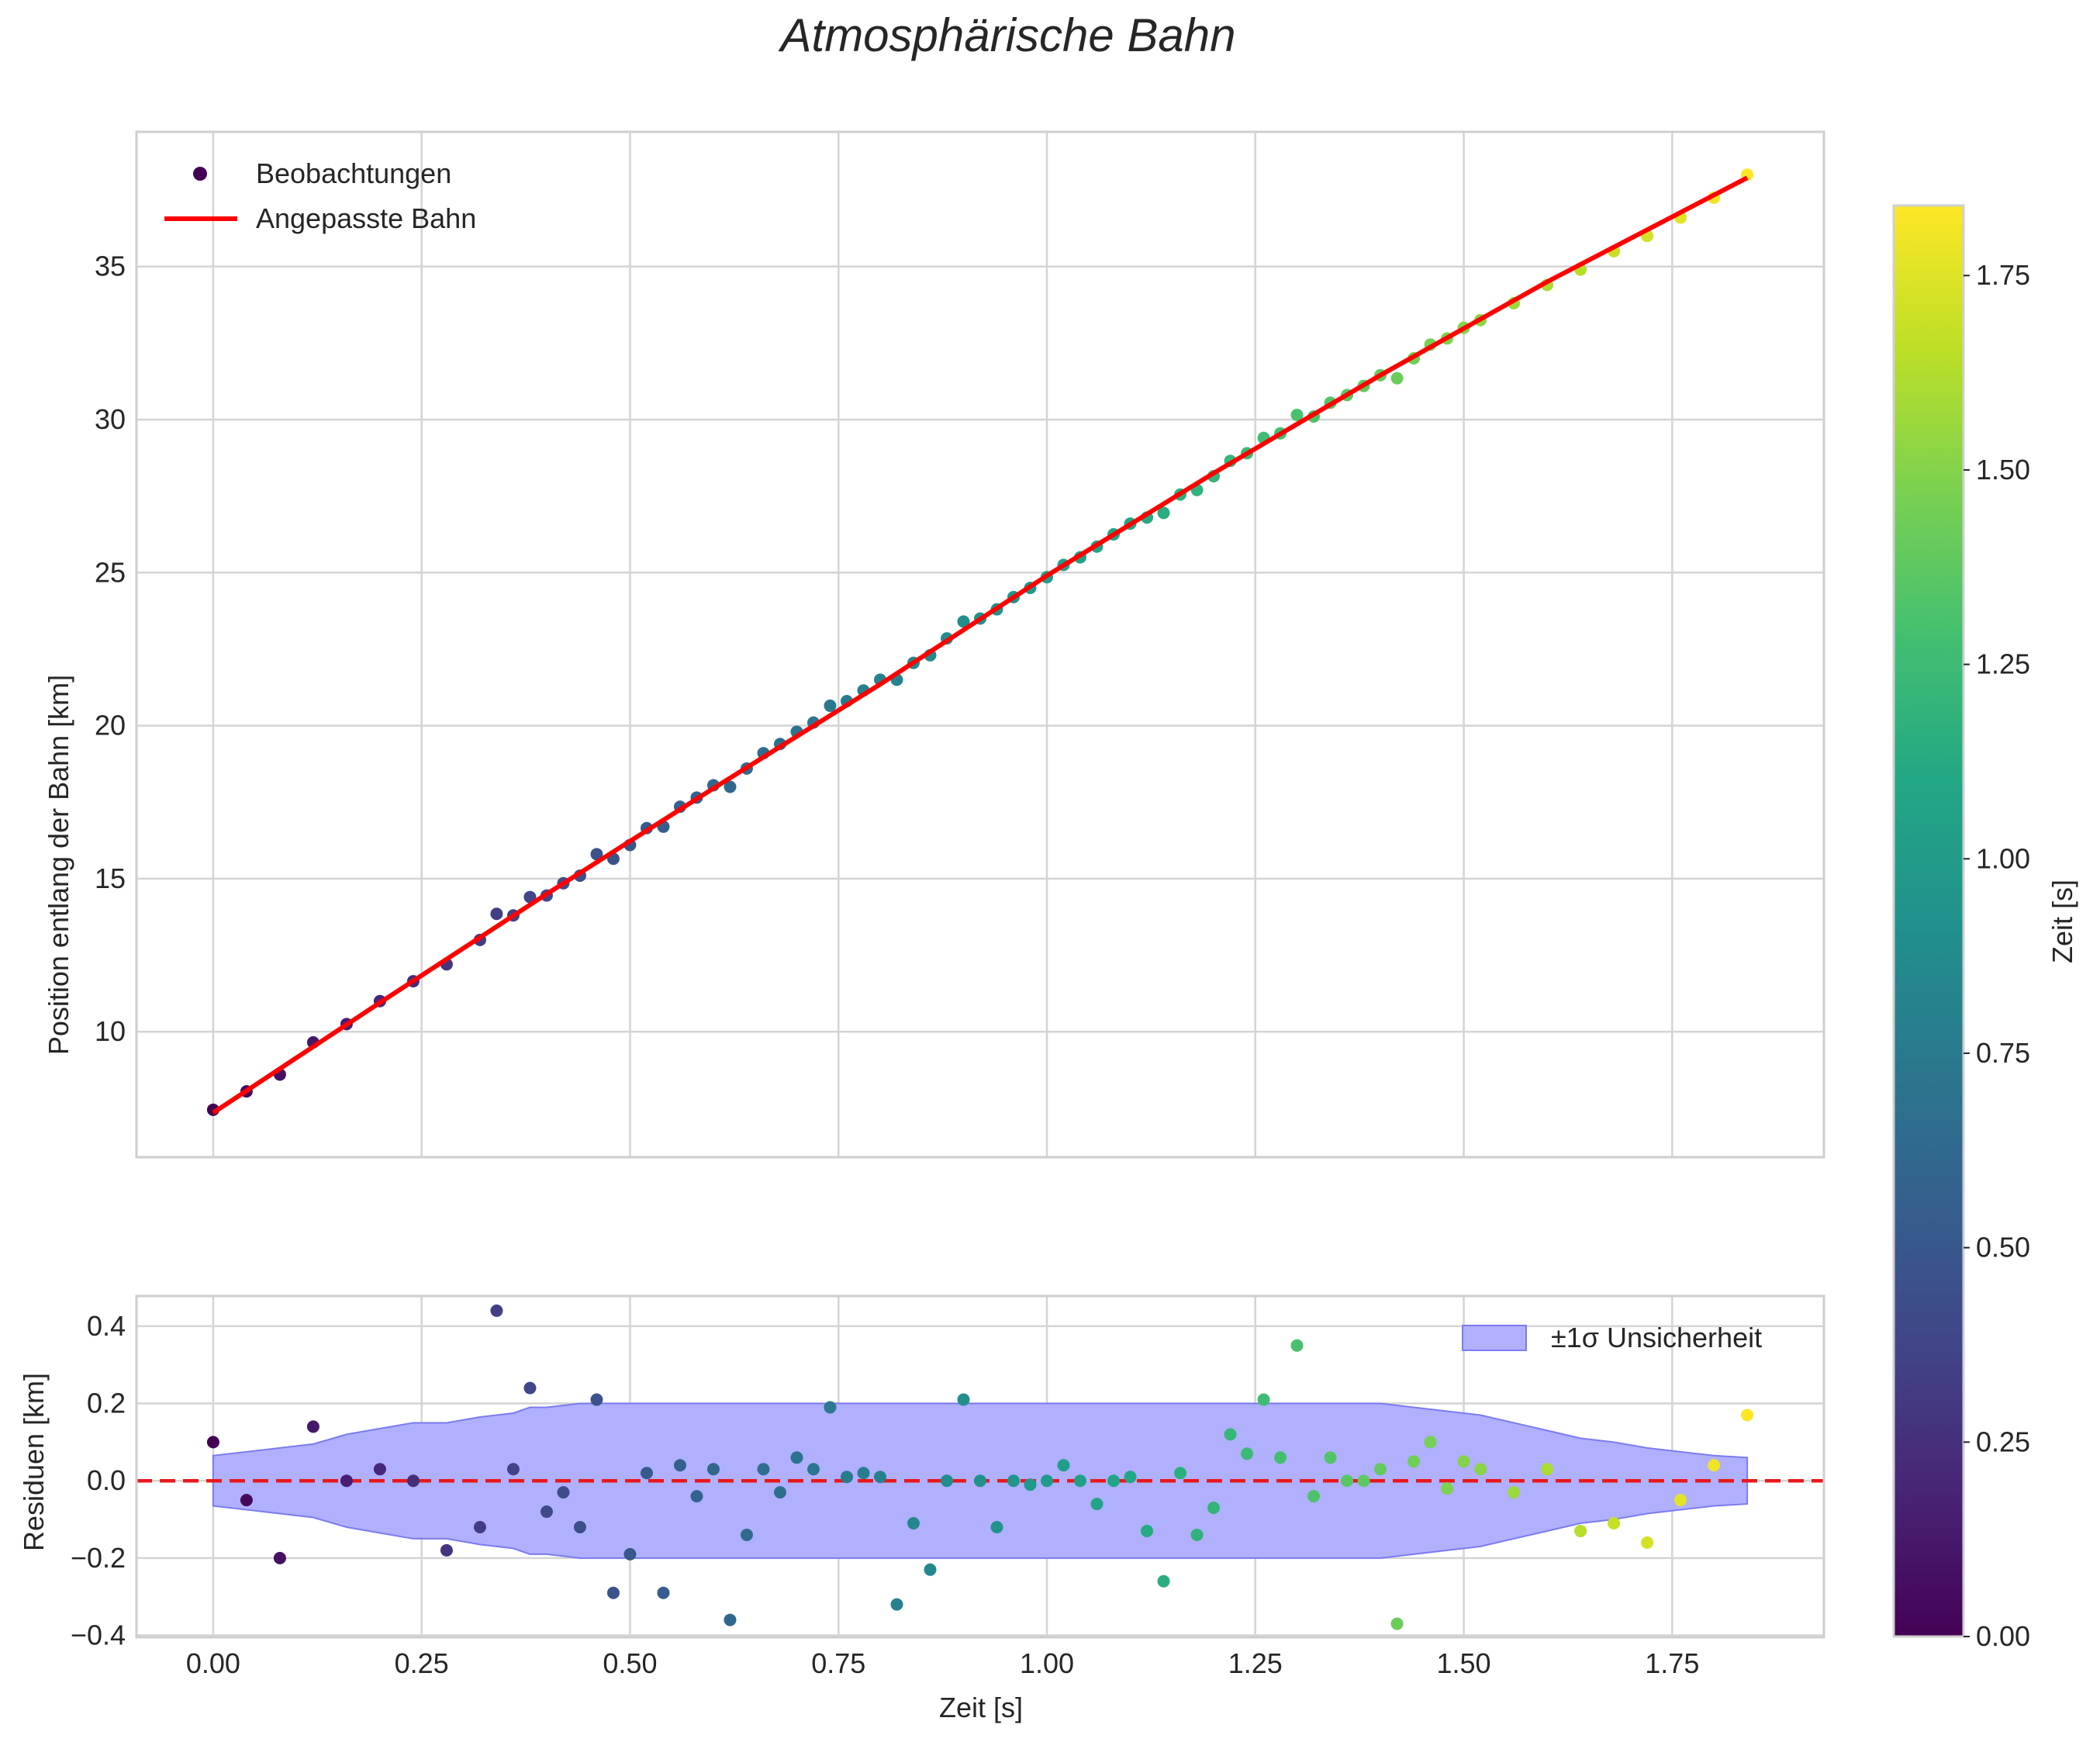 This screenshot has height=1742, width=2100. What do you see at coordinates (943, 1663) in the screenshot?
I see `x-tick-labels: 0.00 0.25 0.50 0.75 1.00 1.25 1.50 1.75` at bounding box center [943, 1663].